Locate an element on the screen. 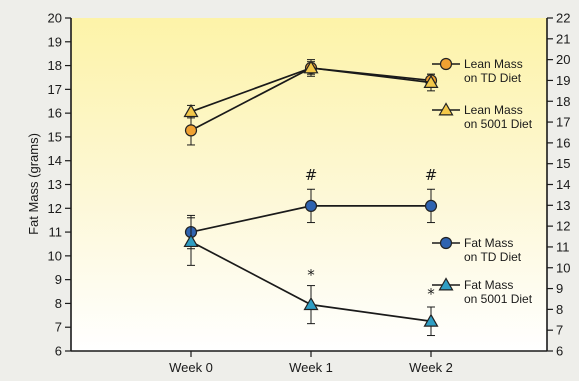  left-tick-label: 13 is located at coordinates (55, 184).